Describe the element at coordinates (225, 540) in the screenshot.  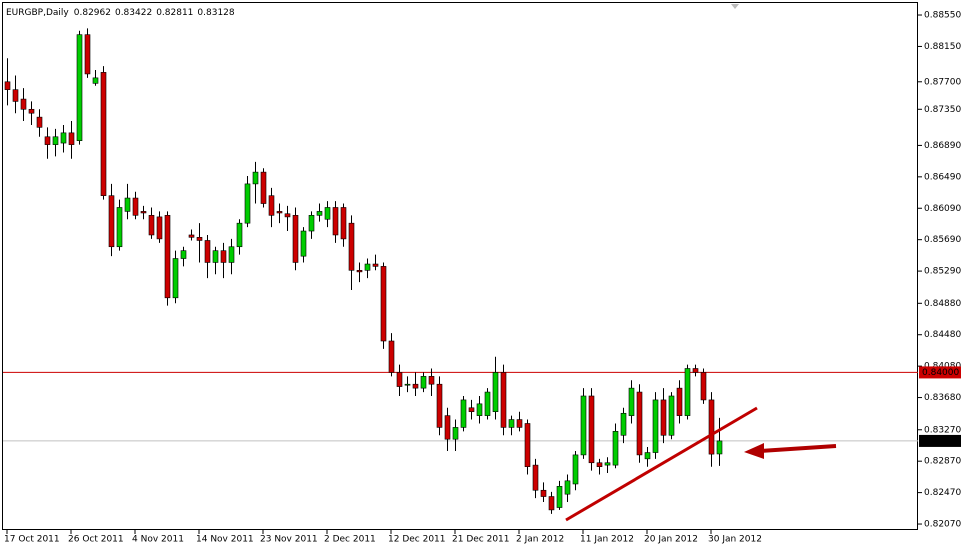
I see `x-tick-label: 14 Nov 2011` at that location.